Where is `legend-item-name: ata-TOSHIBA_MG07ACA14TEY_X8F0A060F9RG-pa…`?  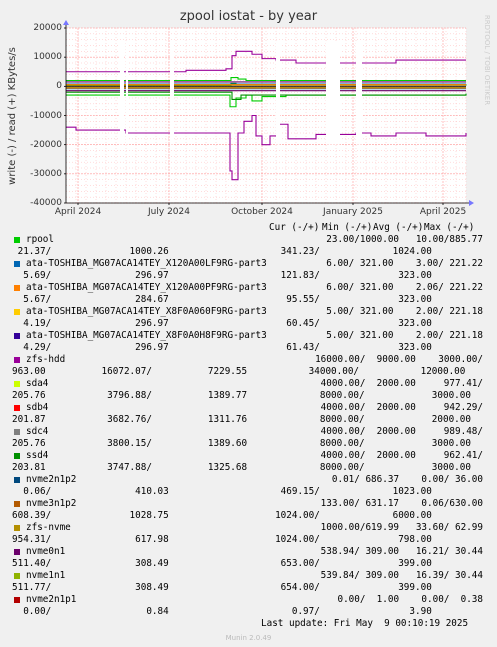 legend-item-name: ata-TOSHIBA_MG07ACA14TEY_X8F0A060F9RG-pa… is located at coordinates (146, 311).